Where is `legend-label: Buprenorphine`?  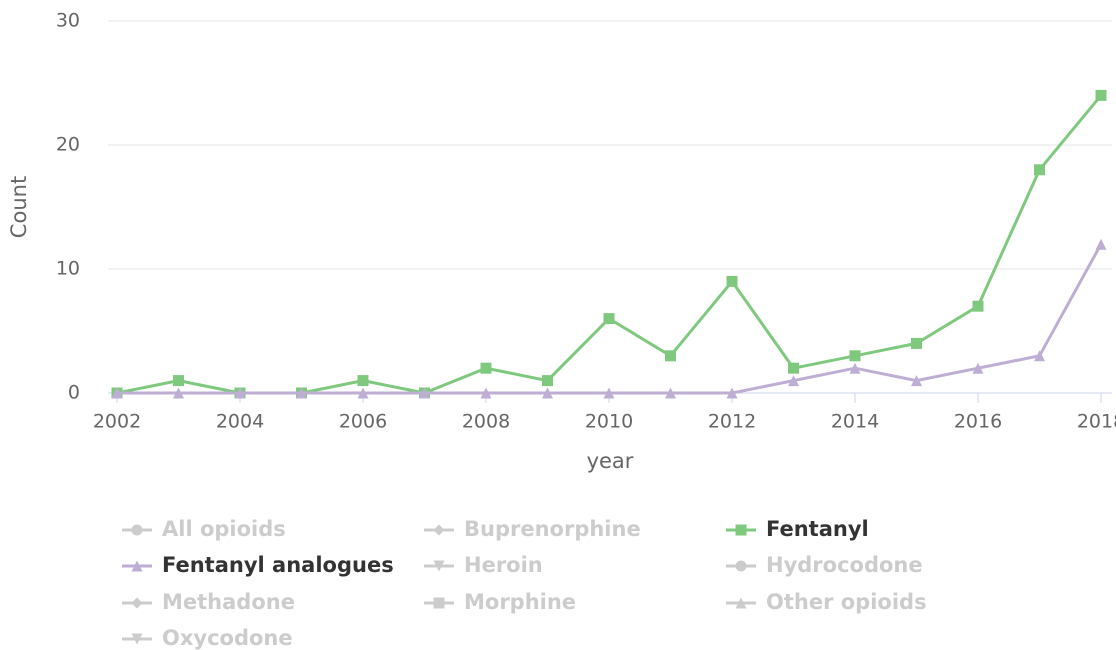 legend-label: Buprenorphine is located at coordinates (552, 529).